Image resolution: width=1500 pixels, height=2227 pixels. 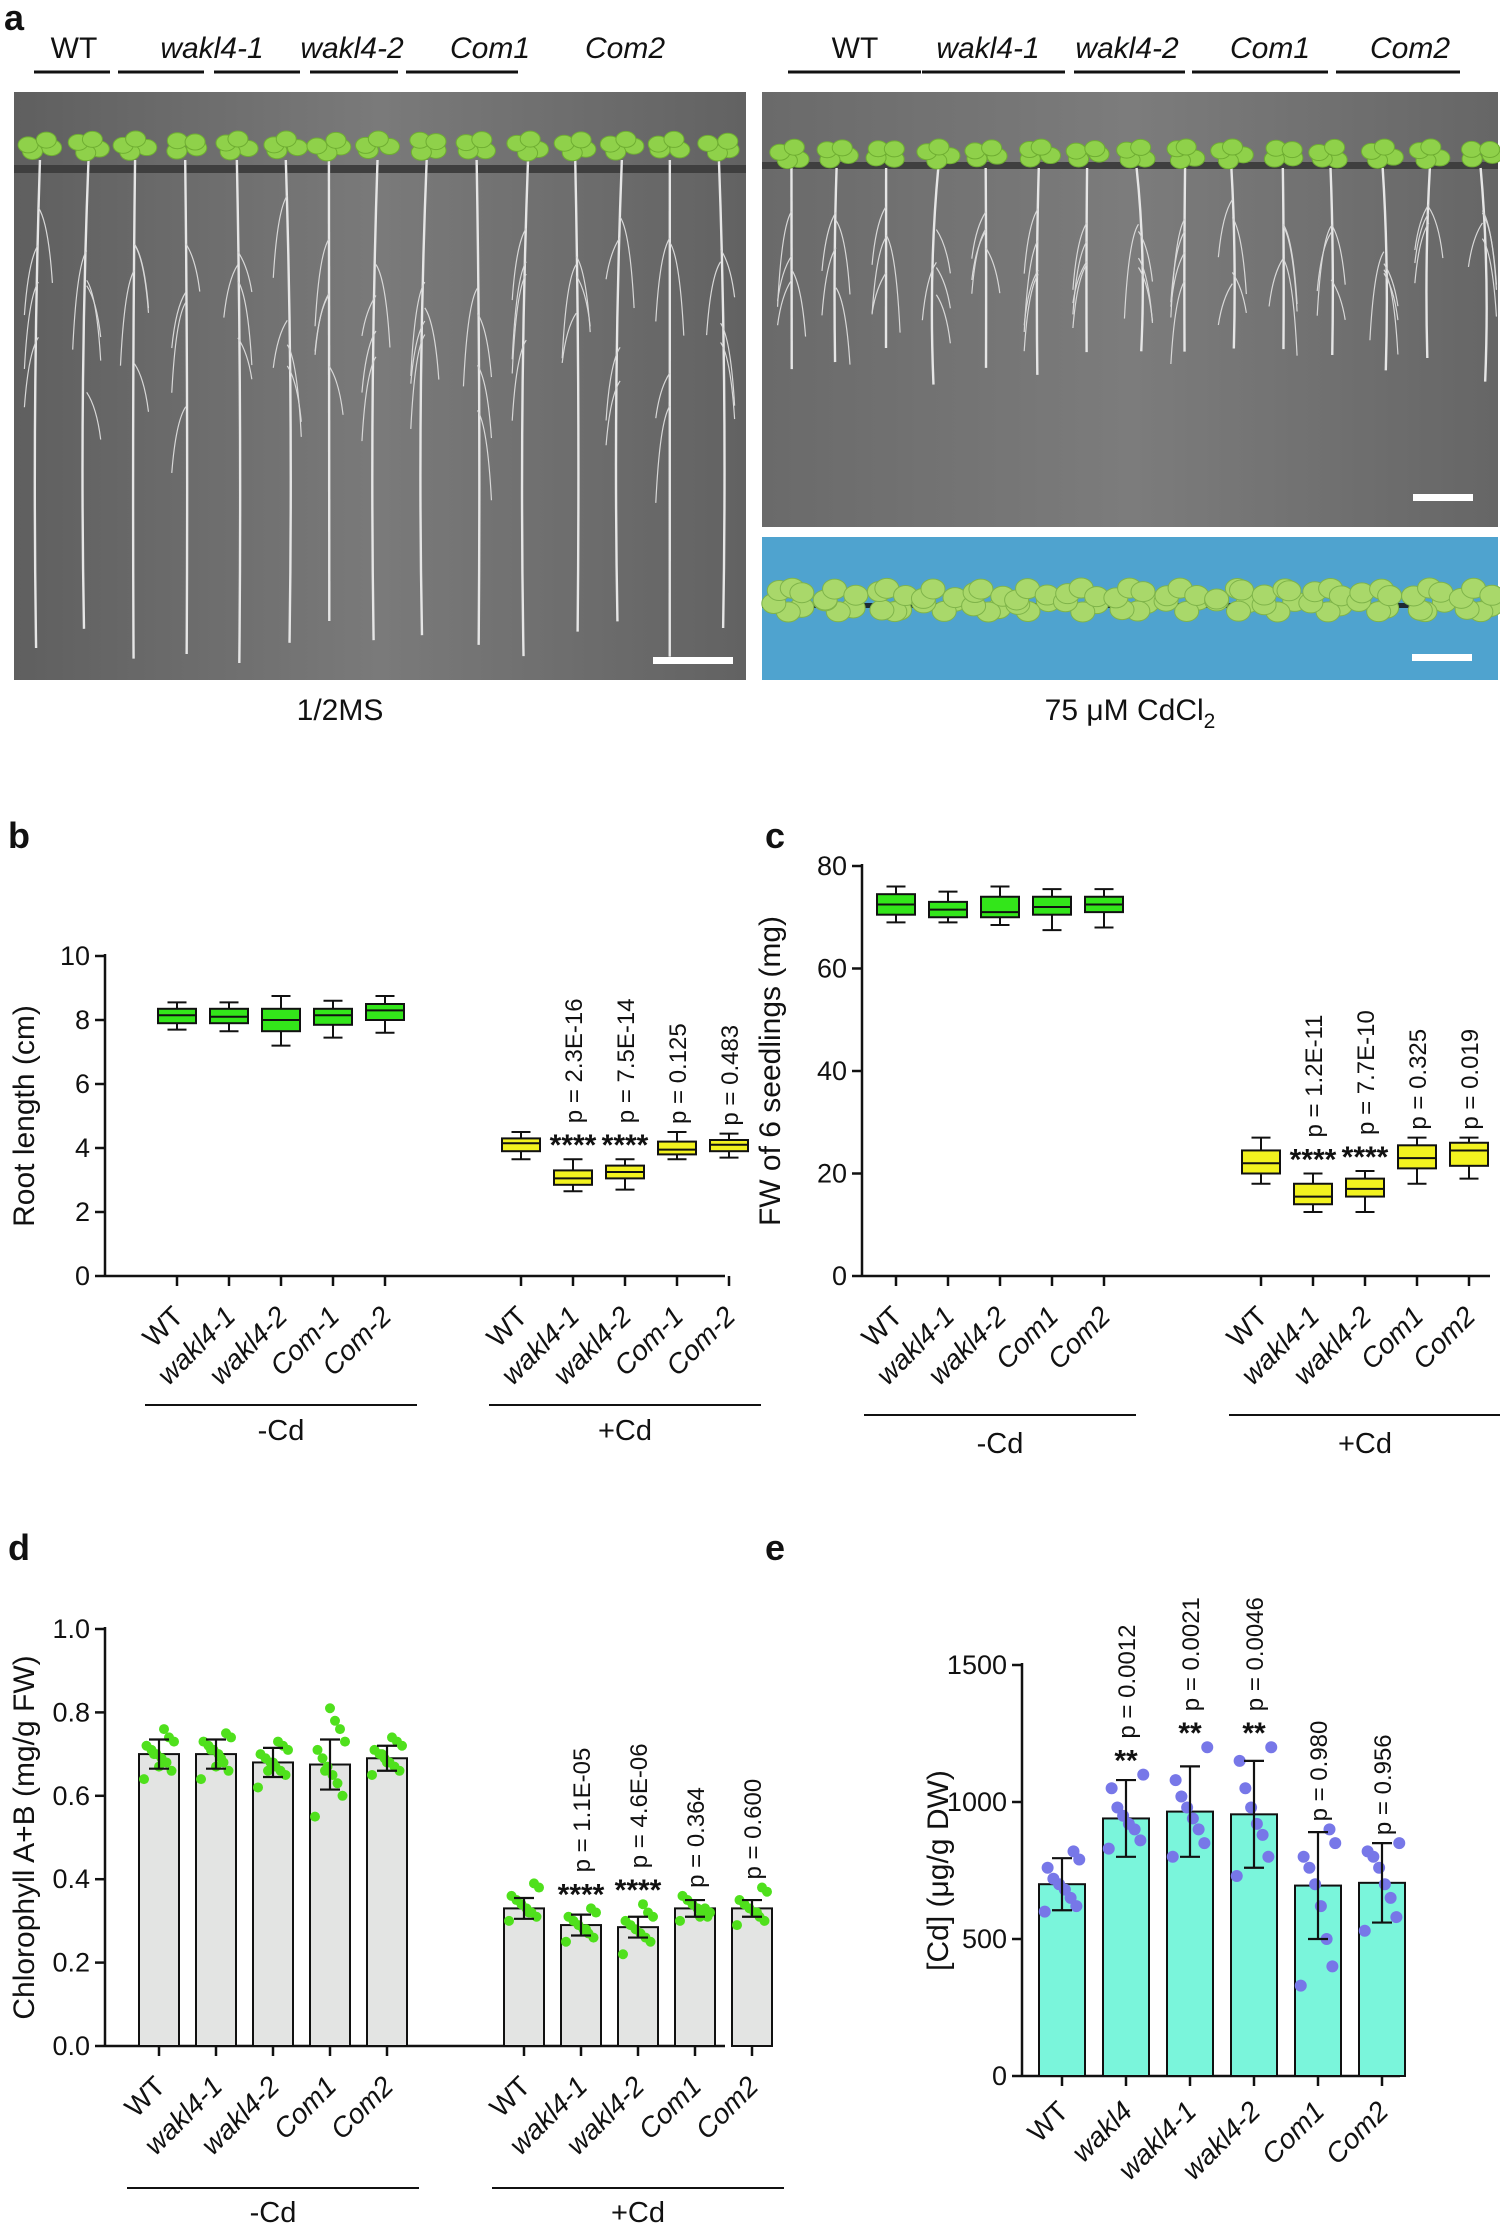 What do you see at coordinates (1000, 1444) in the screenshot?
I see `group-label: -Cd` at bounding box center [1000, 1444].